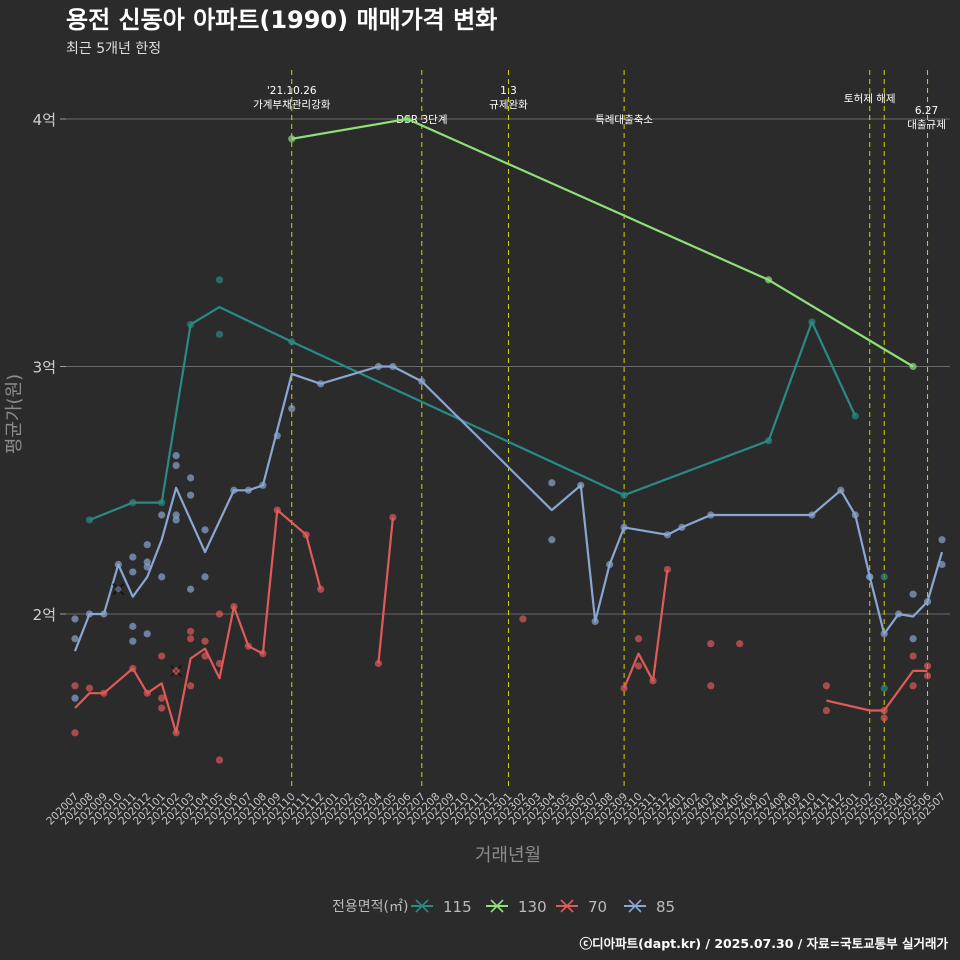  What do you see at coordinates (44, 368) in the screenshot?
I see `y-tick-label: 3억` at bounding box center [44, 368].